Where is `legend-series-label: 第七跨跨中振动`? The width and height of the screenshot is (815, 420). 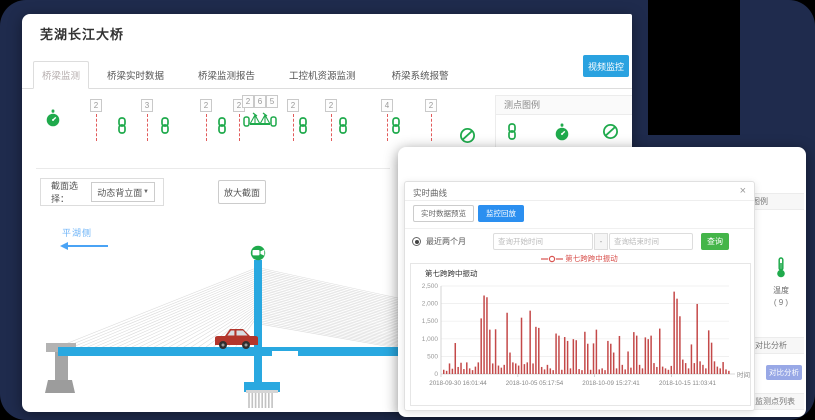
legend-series-label: 第七跨跨中振动 is located at coordinates (591, 258).